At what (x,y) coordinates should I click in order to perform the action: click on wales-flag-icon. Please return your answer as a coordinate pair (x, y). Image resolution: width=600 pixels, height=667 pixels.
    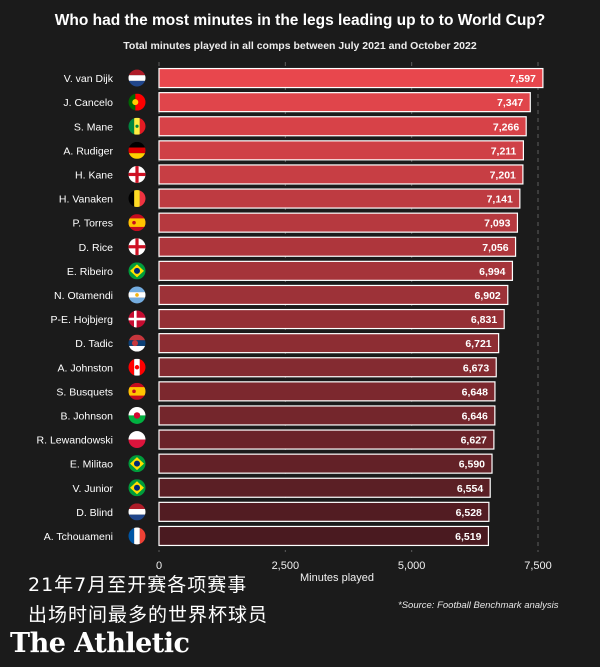
    Looking at the image, I should click on (137, 415).